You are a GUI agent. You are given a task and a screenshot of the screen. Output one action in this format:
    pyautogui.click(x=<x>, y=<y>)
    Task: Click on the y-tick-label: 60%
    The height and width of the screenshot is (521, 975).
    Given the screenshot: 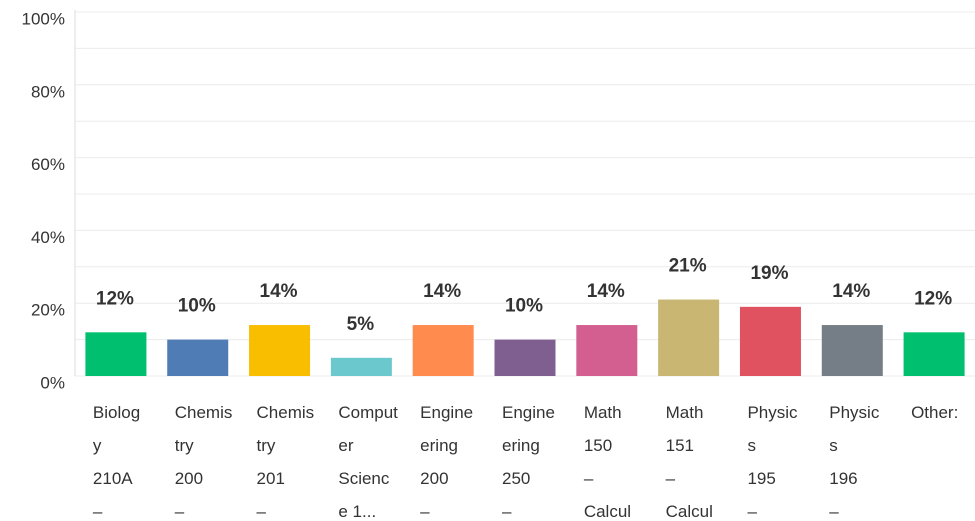 What is the action you would take?
    pyautogui.click(x=48, y=164)
    